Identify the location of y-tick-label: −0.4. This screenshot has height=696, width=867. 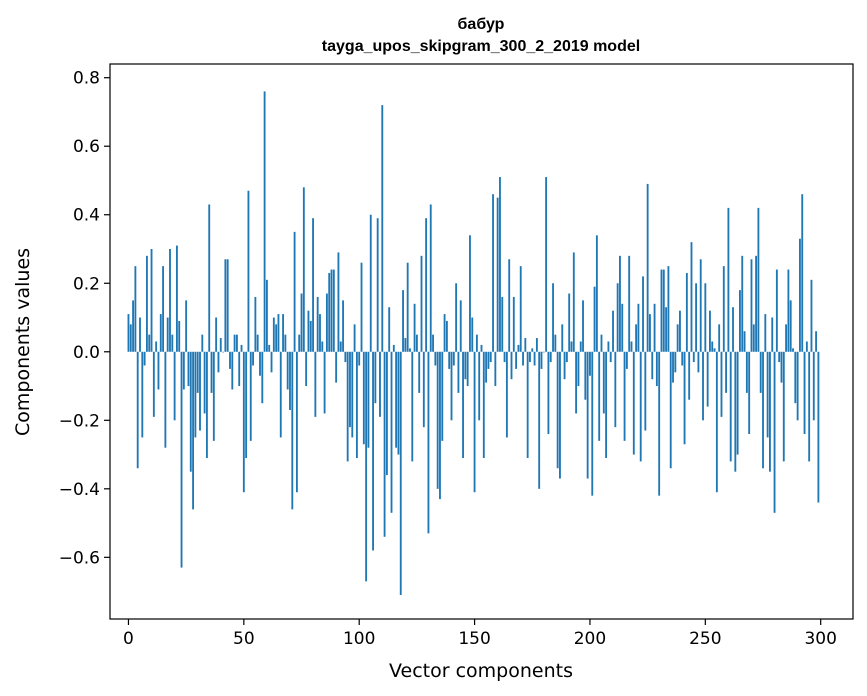
(79, 490).